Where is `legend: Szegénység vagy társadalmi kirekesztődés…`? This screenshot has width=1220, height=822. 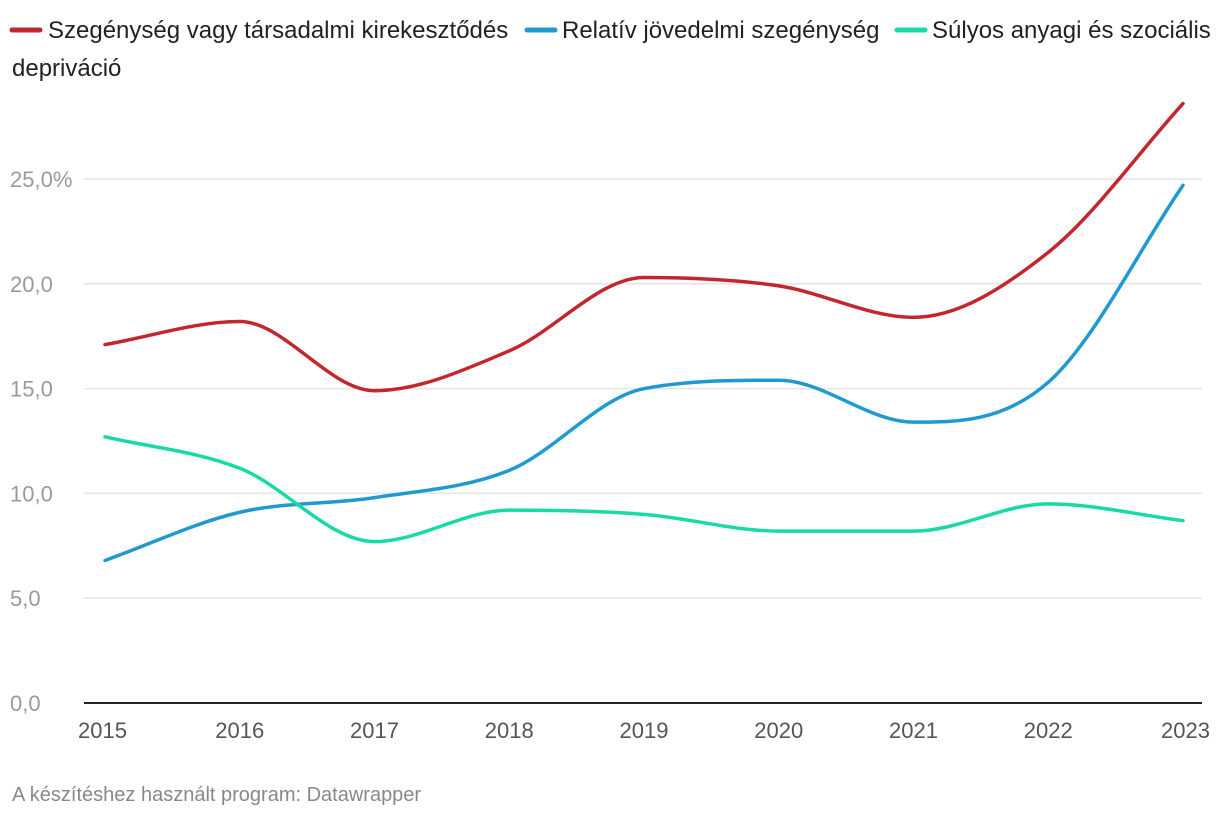
legend: Szegénység vagy társadalmi kirekesztődés… is located at coordinates (610, 49).